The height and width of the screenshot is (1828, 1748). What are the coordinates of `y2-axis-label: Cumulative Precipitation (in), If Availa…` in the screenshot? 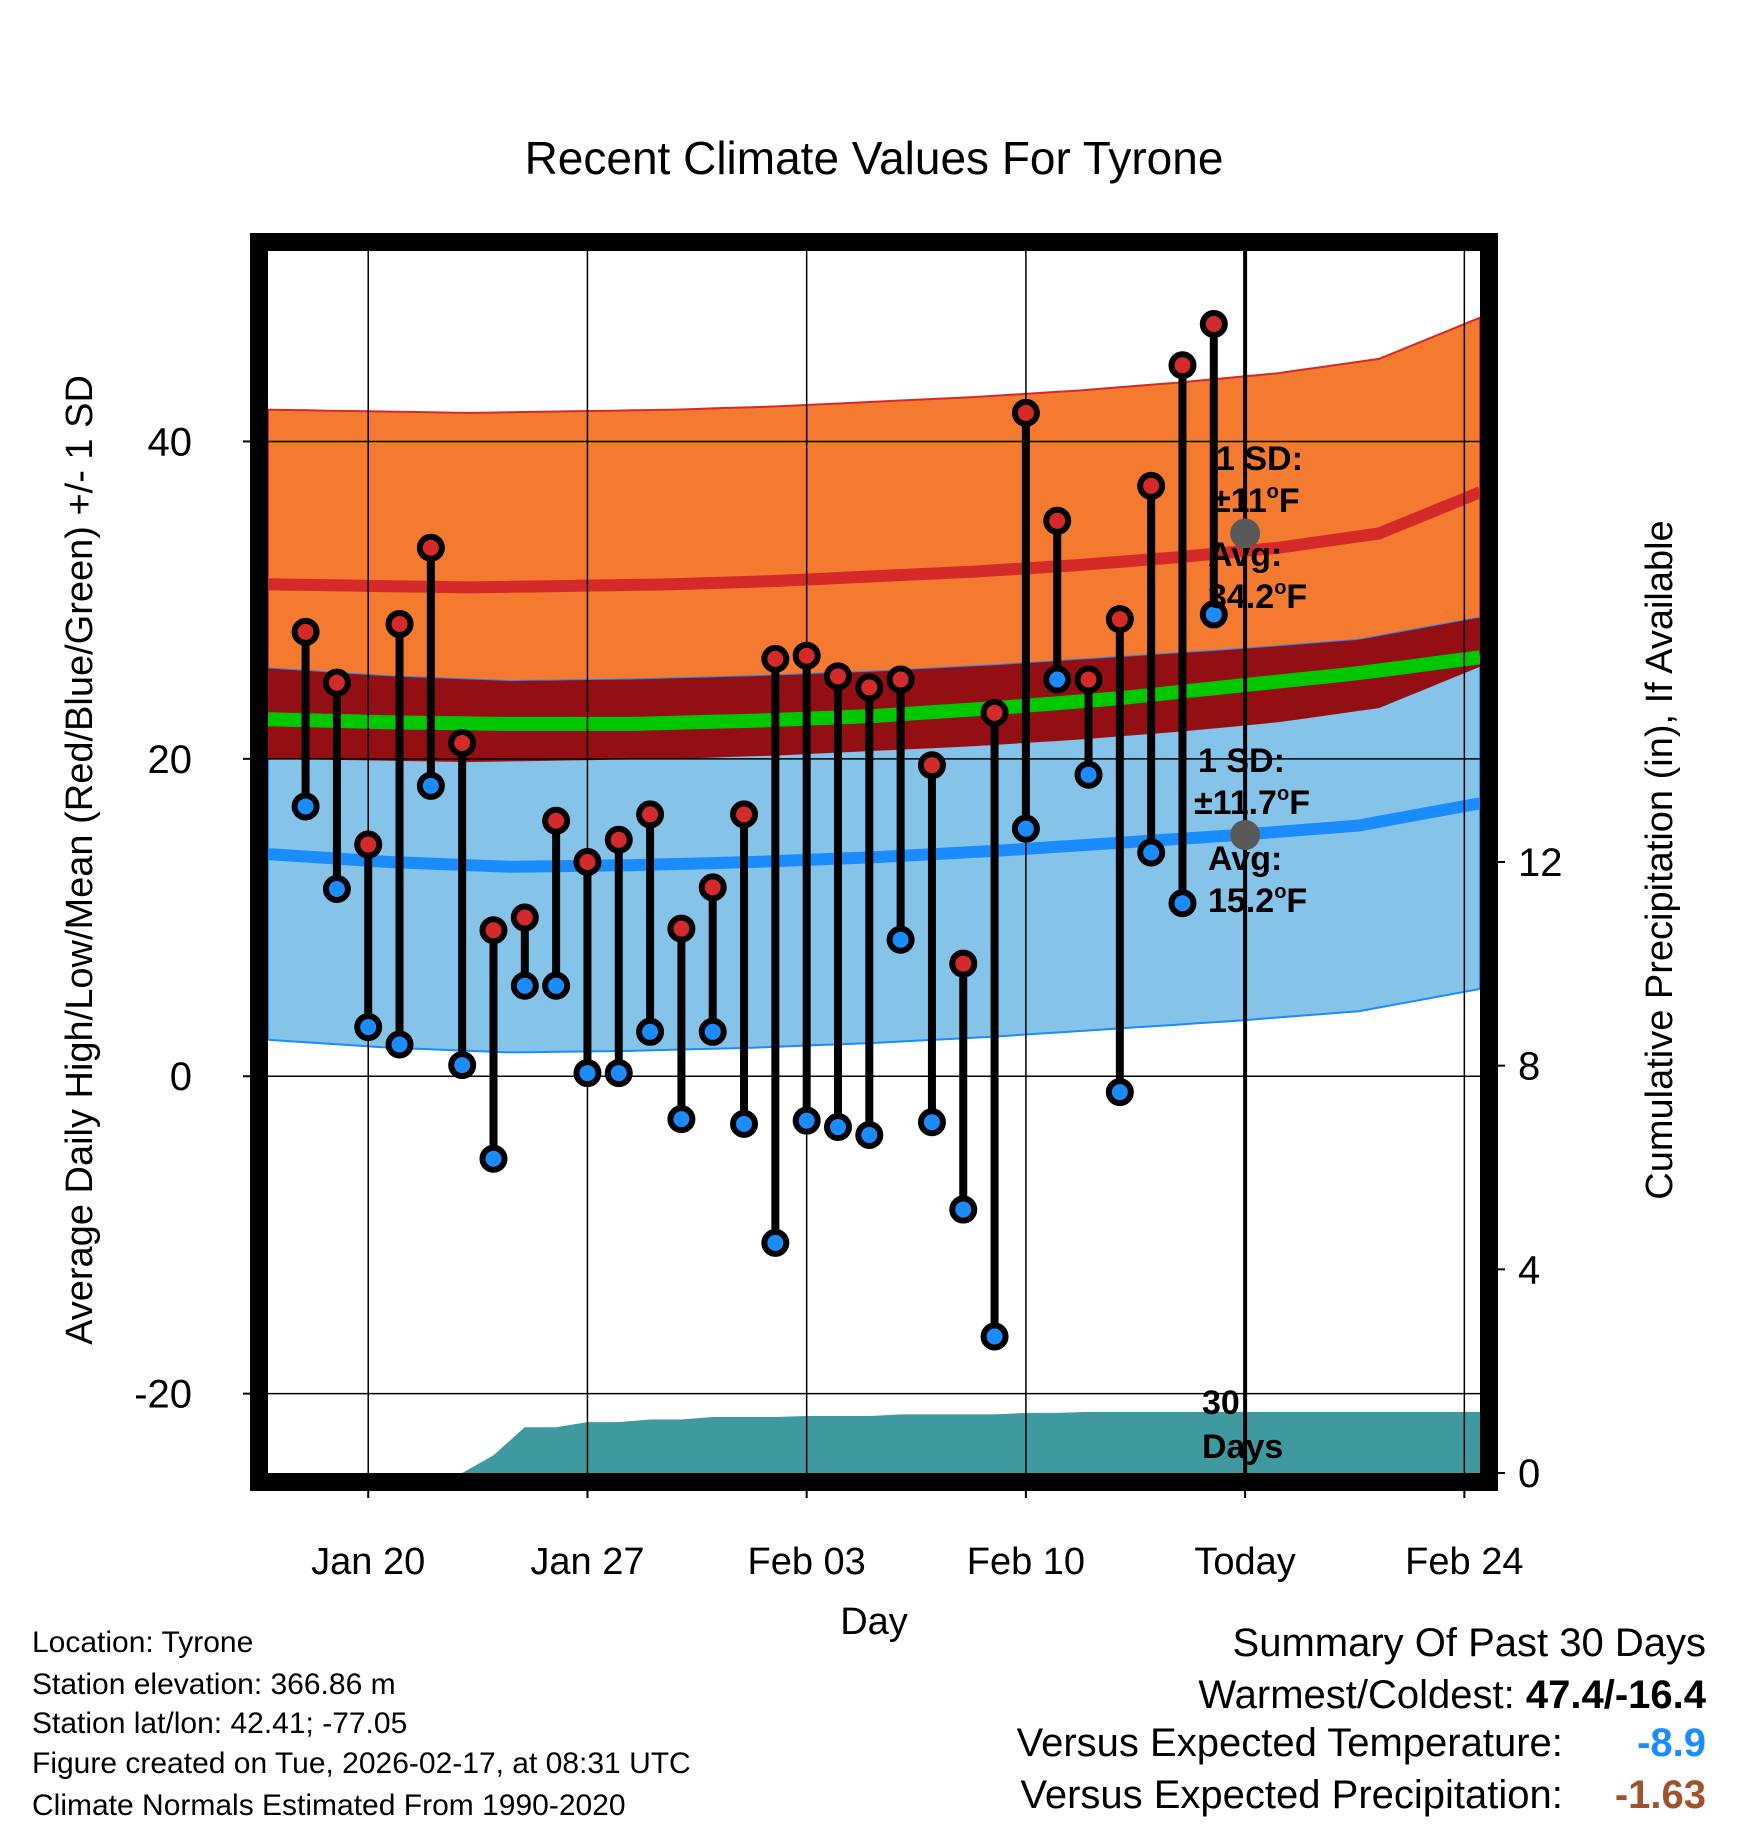 It's located at (1660, 859).